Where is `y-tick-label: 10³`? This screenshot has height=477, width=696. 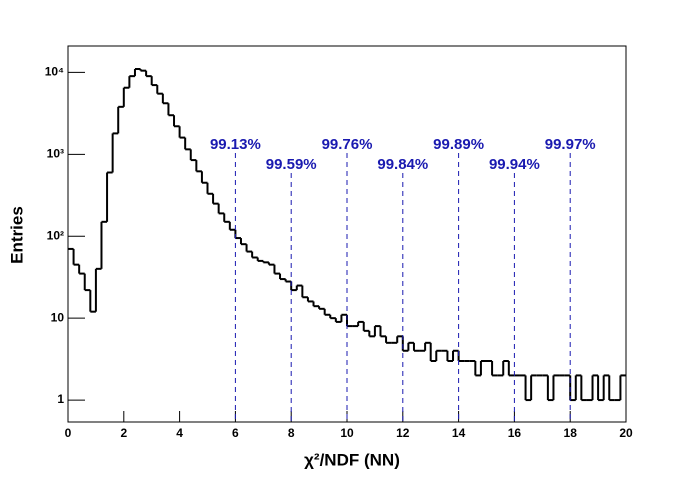
y-tick-label: 10³ is located at coordinates (55, 153).